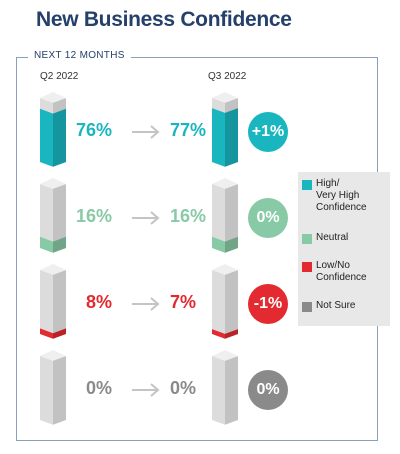  What do you see at coordinates (188, 130) in the screenshot?
I see `value-label-q3-high: 77%` at bounding box center [188, 130].